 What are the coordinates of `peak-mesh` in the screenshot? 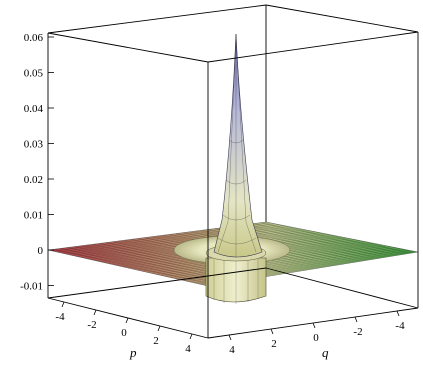 It's located at (237, 145).